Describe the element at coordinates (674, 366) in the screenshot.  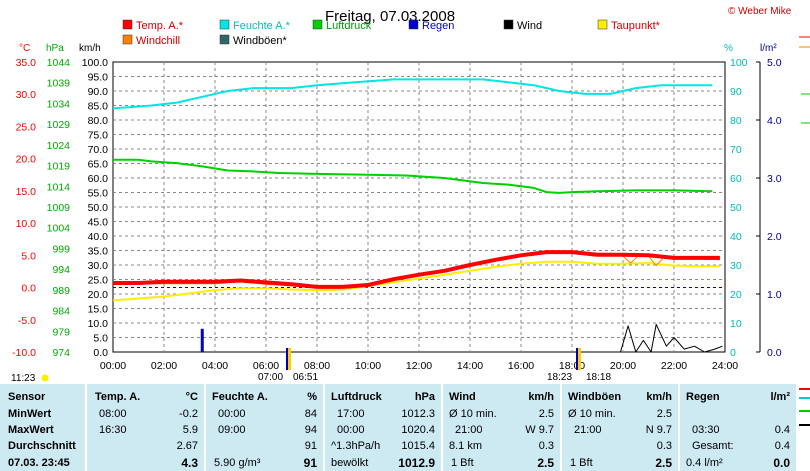
I see `x-tick-label: 22:00` at that location.